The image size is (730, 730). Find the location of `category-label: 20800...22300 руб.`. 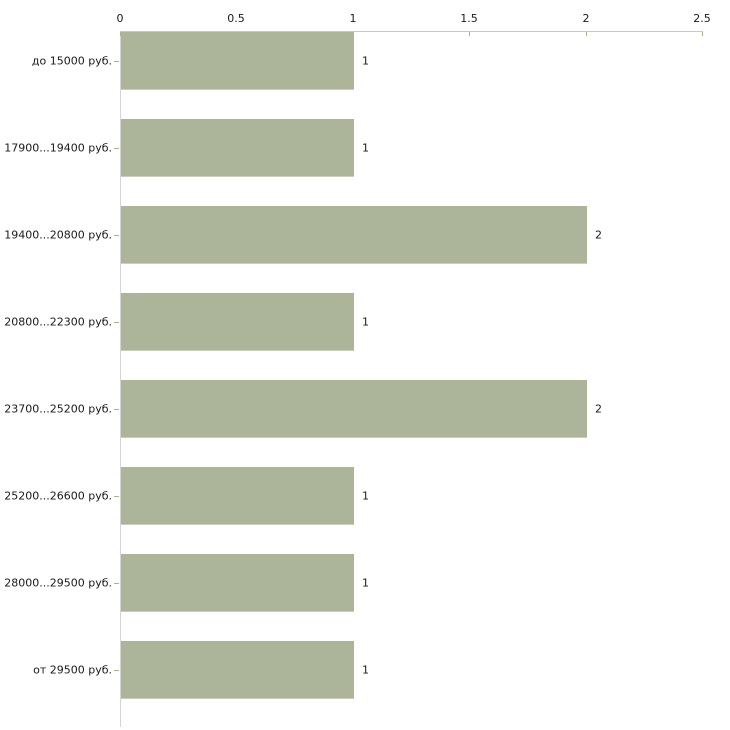

category-label: 20800...22300 руб. is located at coordinates (58, 322).